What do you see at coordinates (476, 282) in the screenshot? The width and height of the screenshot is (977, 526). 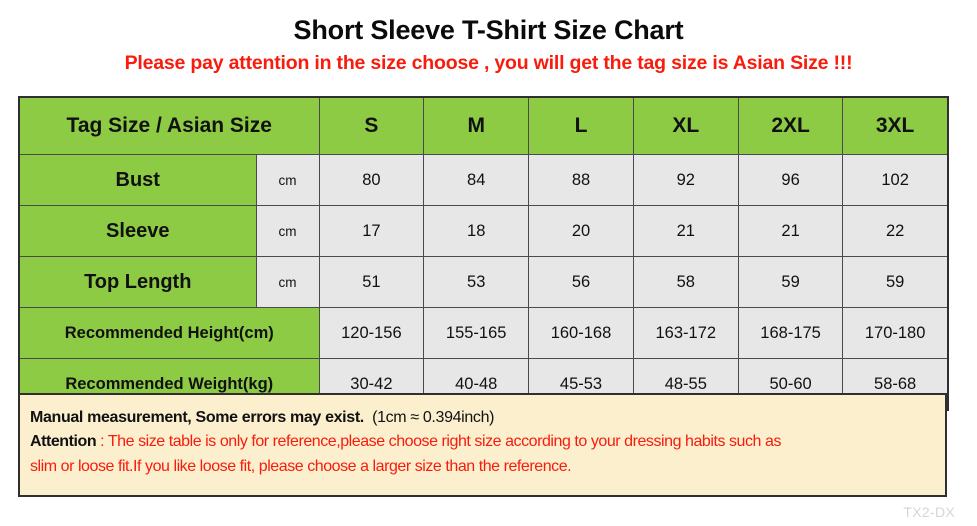 I see `cell-top-length-m: 53` at bounding box center [476, 282].